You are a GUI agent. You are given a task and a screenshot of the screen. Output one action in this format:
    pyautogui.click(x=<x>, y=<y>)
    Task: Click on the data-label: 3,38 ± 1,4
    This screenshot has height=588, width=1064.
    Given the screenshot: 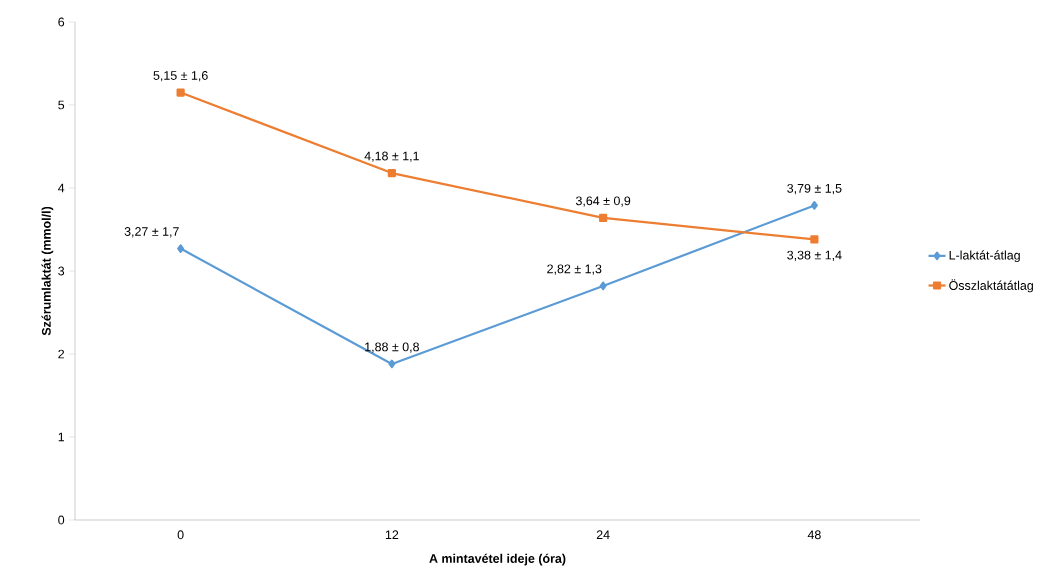 What is the action you would take?
    pyautogui.click(x=814, y=255)
    